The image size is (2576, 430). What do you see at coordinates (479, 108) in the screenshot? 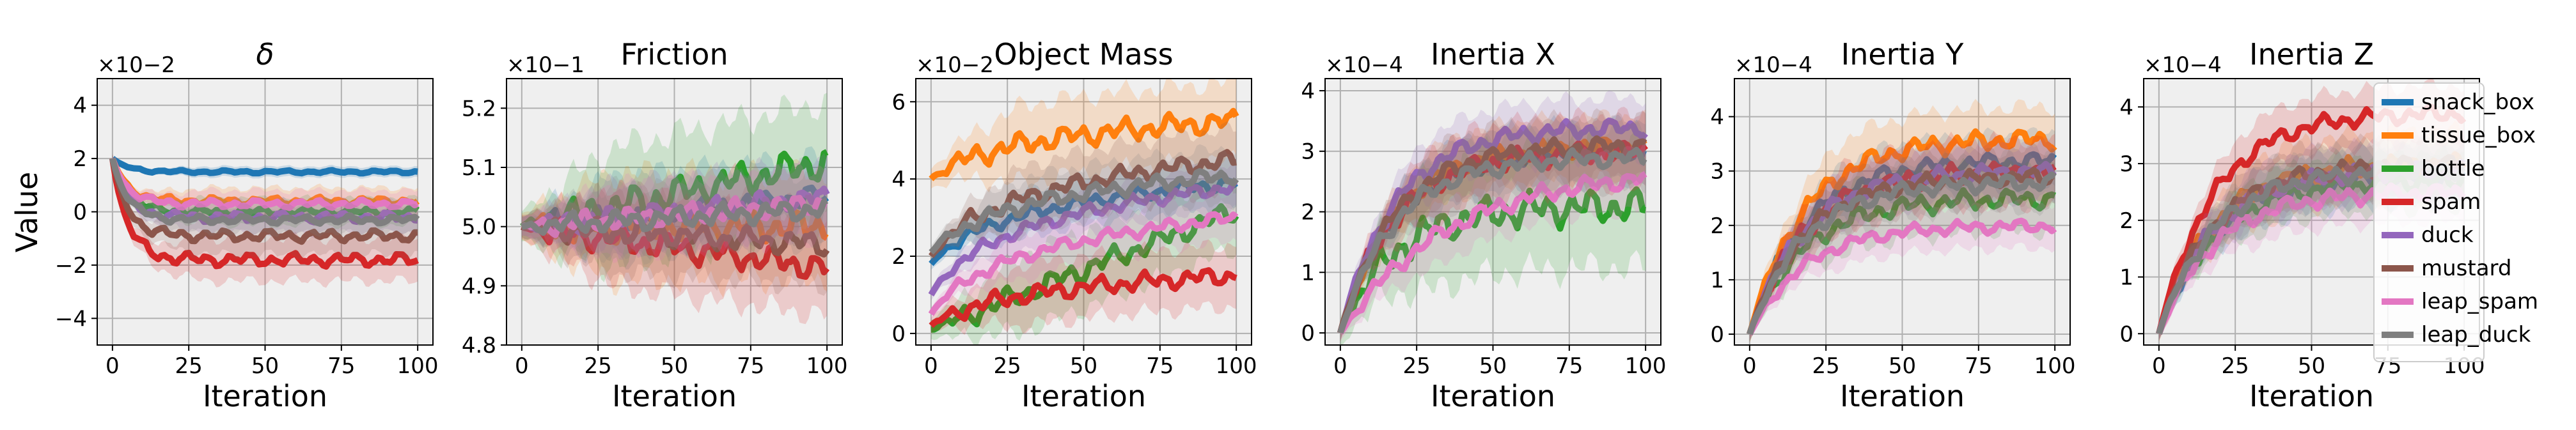
I see `y-tick-label: 5.2` at bounding box center [479, 108].